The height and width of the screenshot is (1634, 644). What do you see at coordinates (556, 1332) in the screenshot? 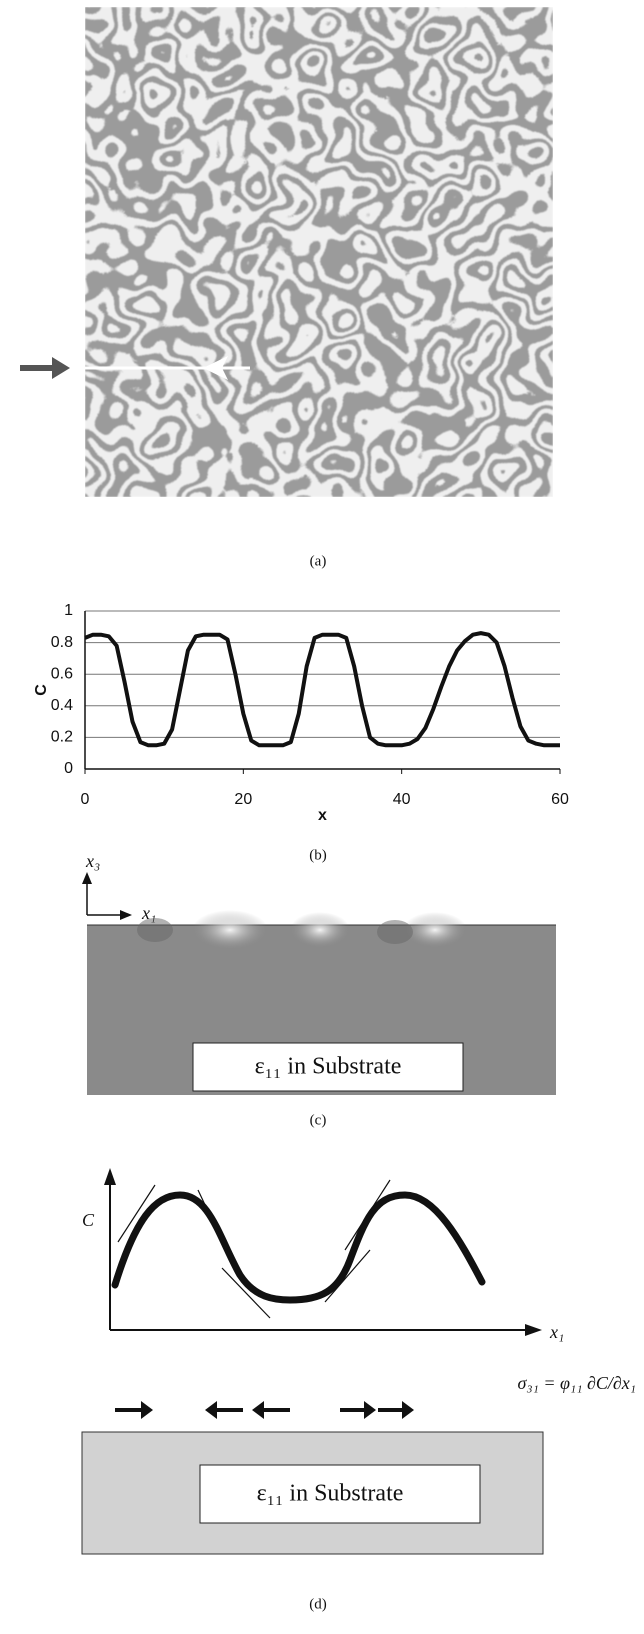
I see `axis-label: x₁` at bounding box center [556, 1332].